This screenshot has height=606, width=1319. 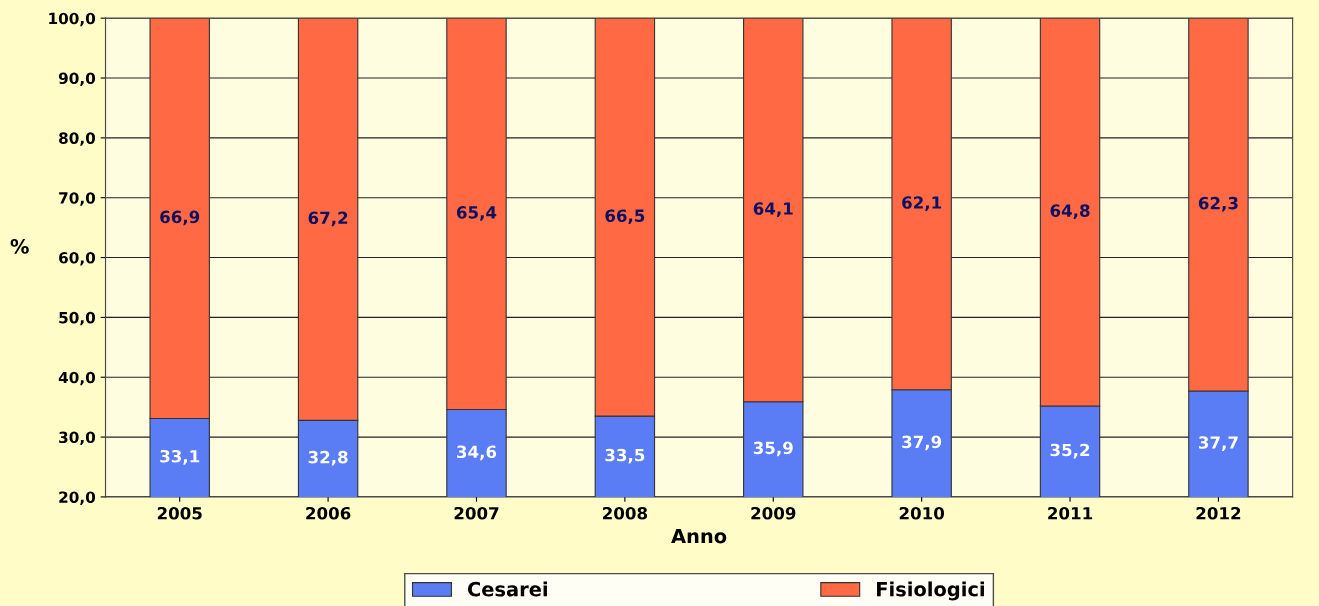 I want to click on x-tick-label: 2005, so click(x=179, y=513).